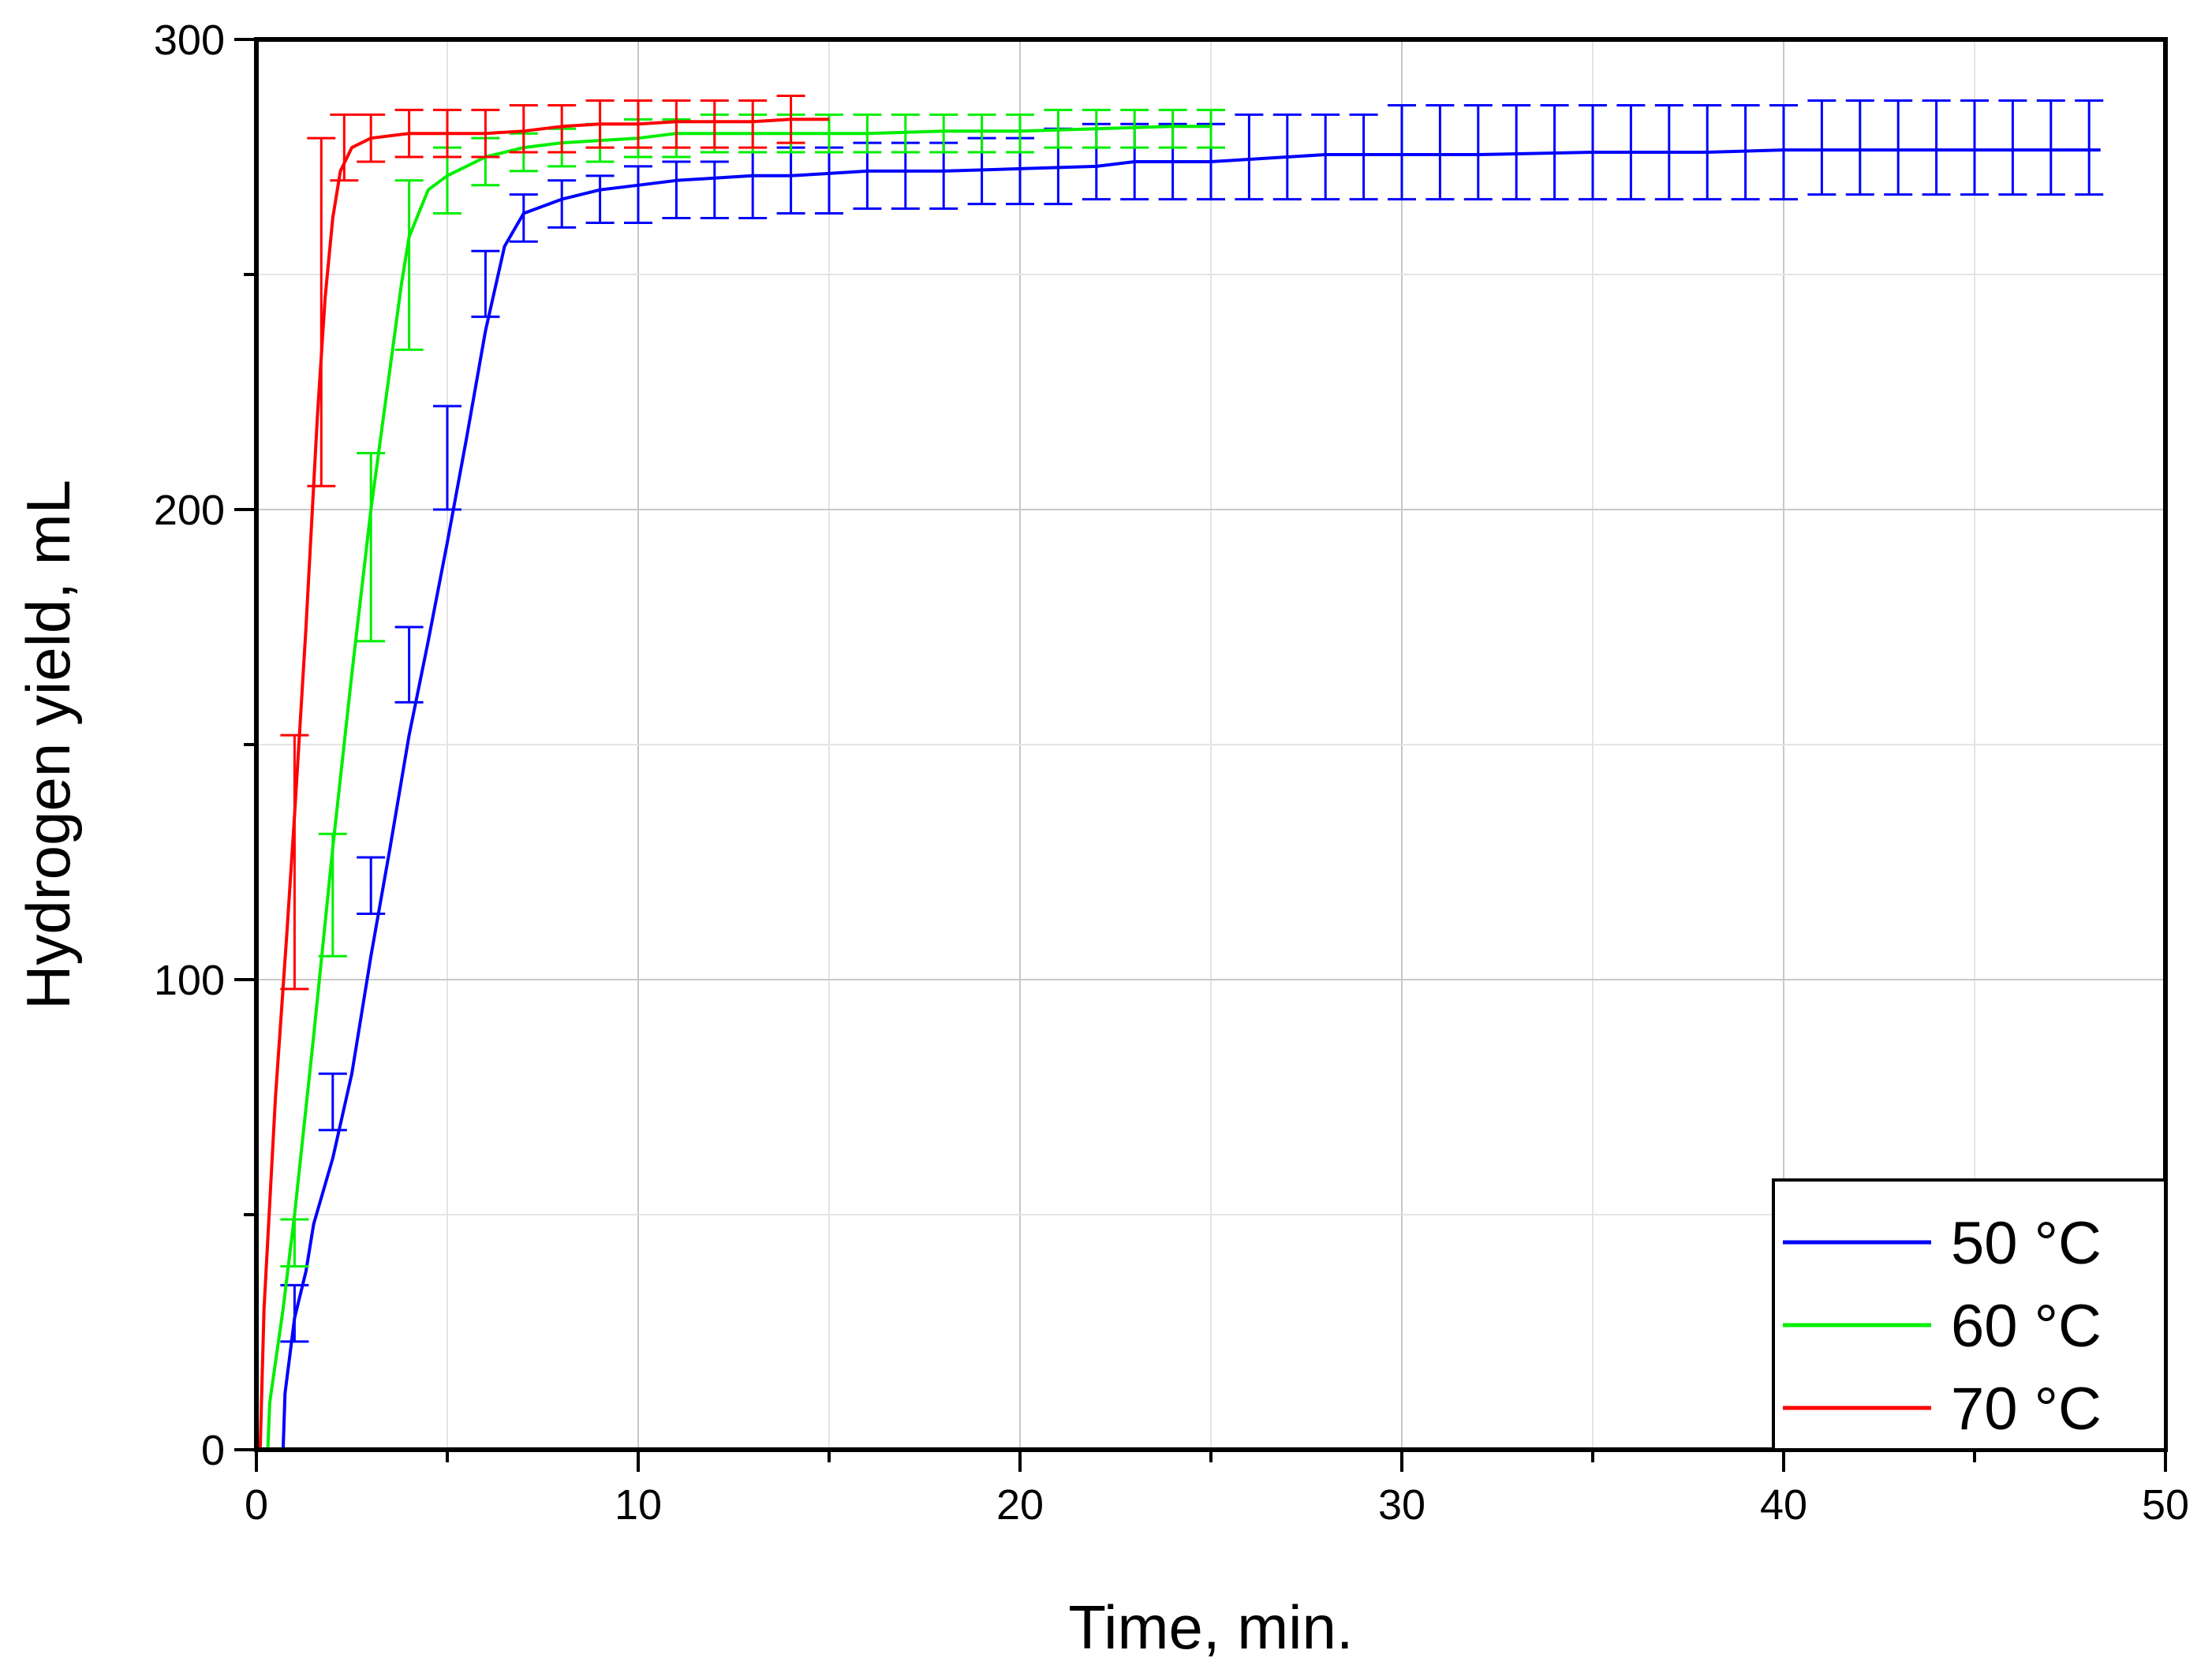 The image size is (2212, 1669). Describe the element at coordinates (2026, 1243) in the screenshot. I see `legend-label: 50 °C` at that location.